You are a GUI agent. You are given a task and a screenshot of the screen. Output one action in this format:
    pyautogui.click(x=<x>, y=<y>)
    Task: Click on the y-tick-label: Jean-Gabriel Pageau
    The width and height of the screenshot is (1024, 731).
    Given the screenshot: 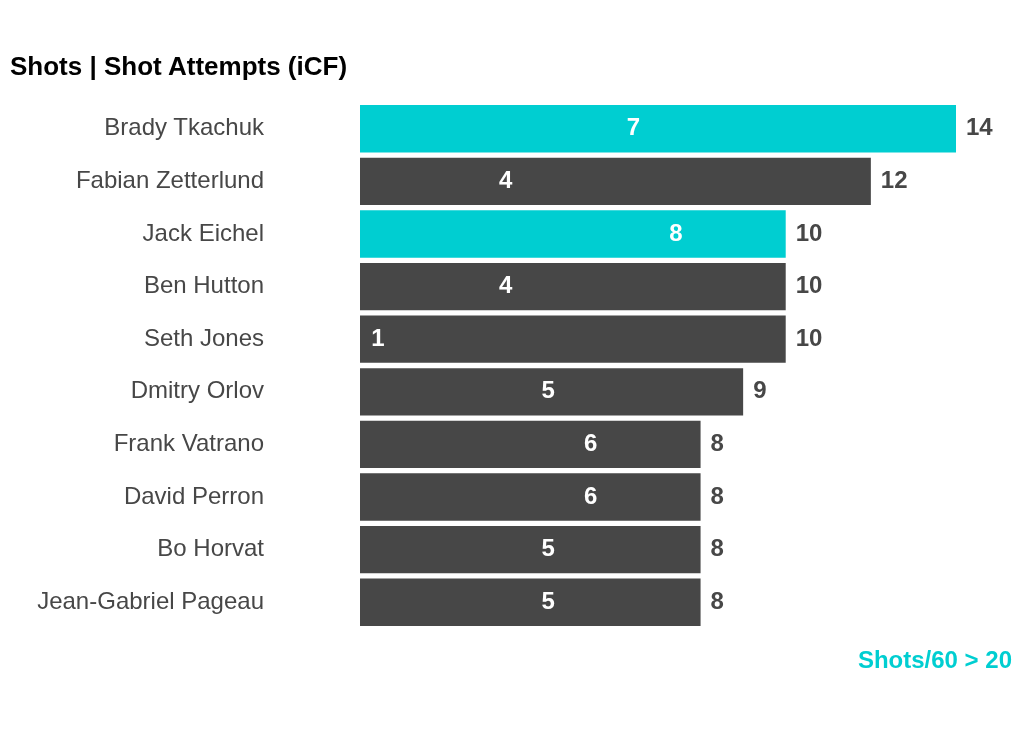 What is the action you would take?
    pyautogui.click(x=150, y=600)
    